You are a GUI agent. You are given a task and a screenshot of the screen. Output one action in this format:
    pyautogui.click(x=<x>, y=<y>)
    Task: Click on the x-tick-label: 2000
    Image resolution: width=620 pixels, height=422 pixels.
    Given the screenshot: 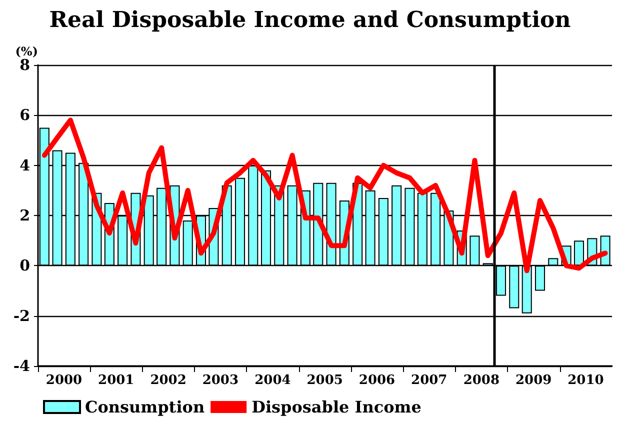 What is the action you would take?
    pyautogui.click(x=64, y=380)
    